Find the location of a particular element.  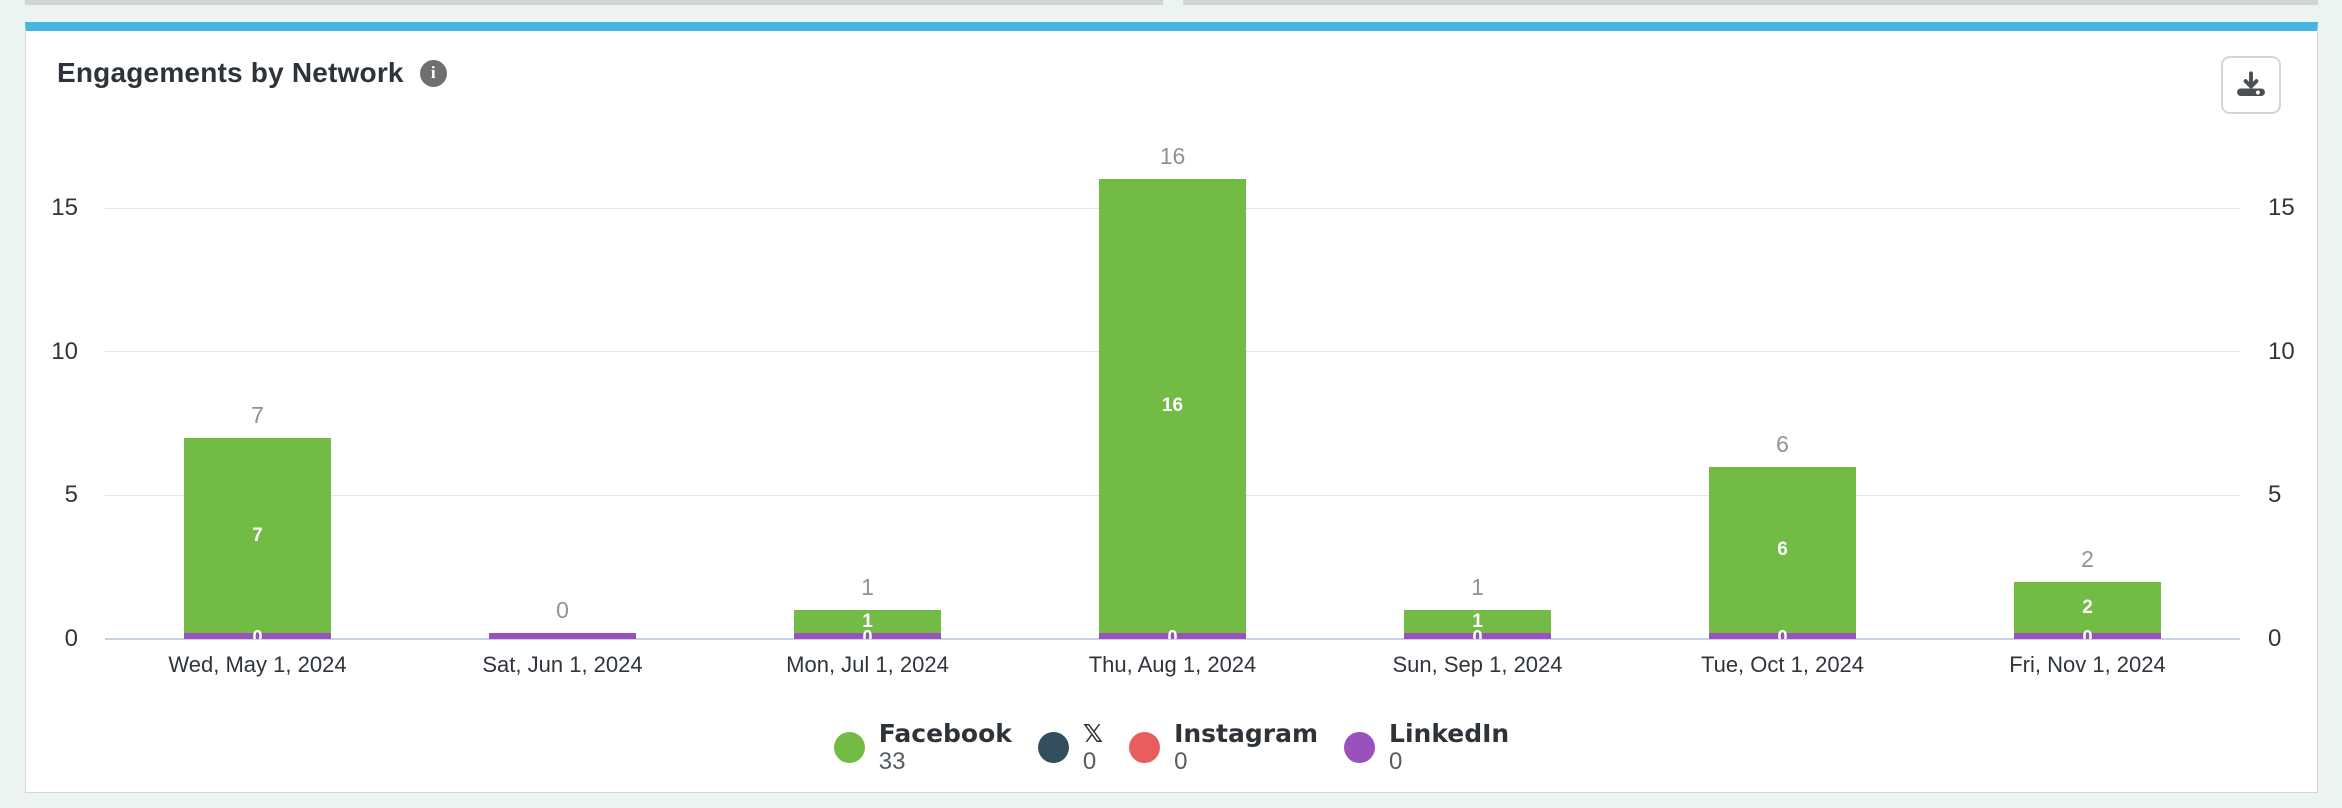

bar-total-label: 7 is located at coordinates (257, 415).